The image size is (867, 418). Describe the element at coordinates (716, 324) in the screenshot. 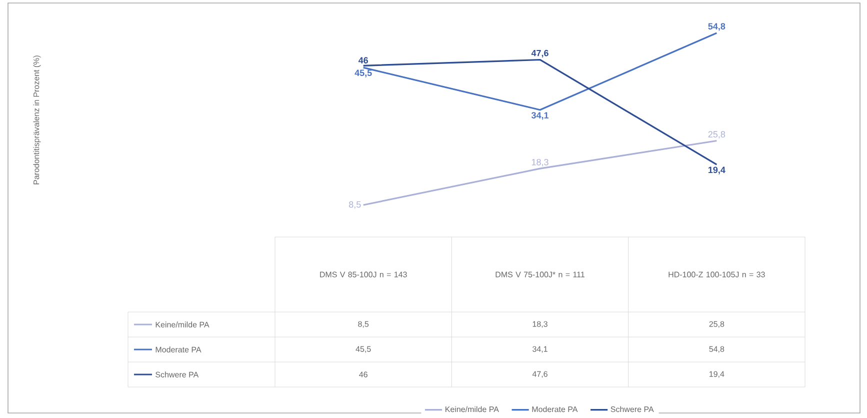

I see `data-label: 25,8` at that location.